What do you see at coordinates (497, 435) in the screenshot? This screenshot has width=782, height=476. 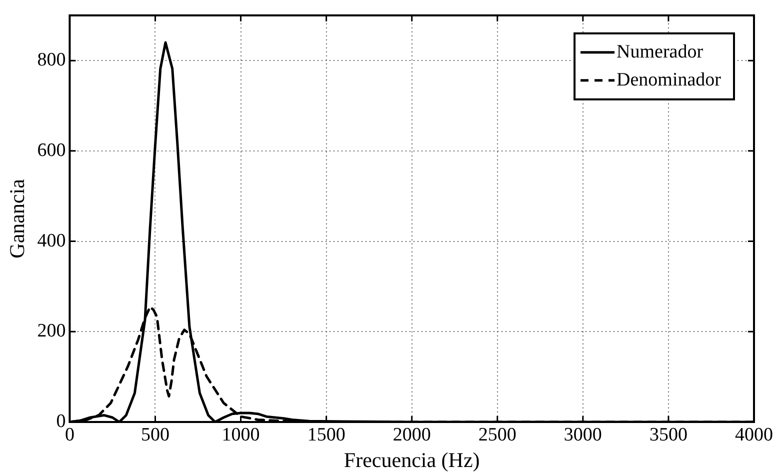 I see `x-tick-label: 2500` at bounding box center [497, 435].